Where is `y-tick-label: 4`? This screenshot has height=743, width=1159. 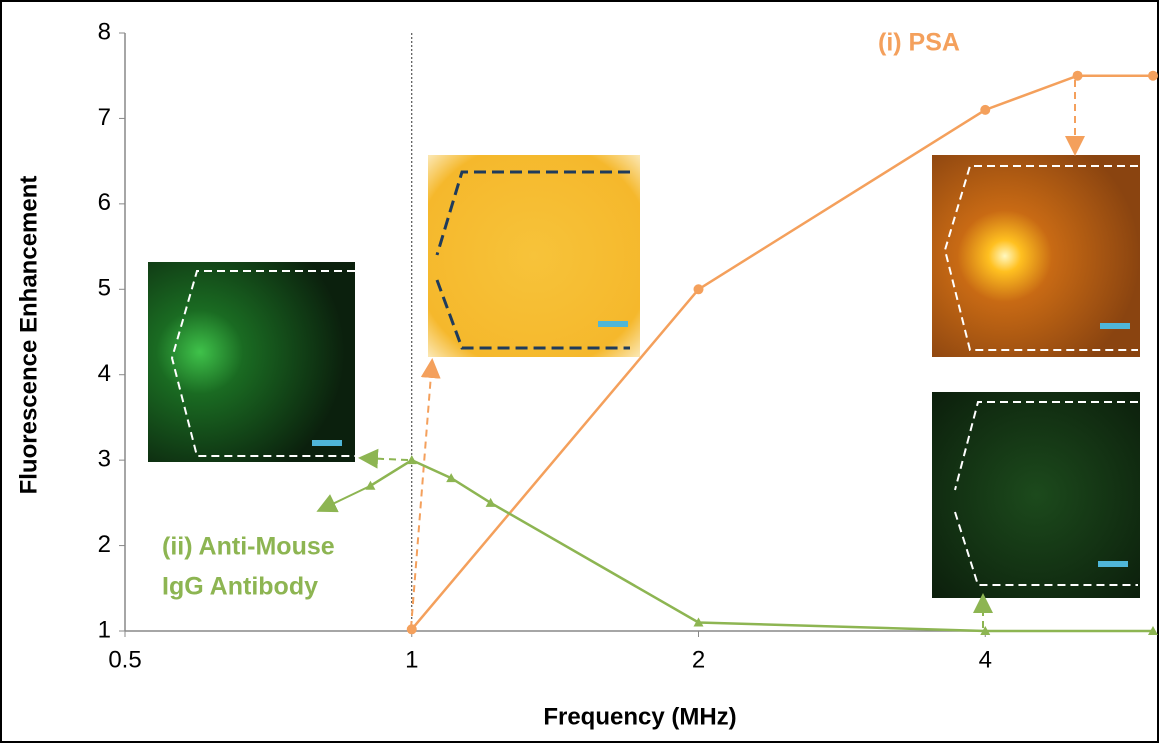
y-tick-label: 4 is located at coordinates (104, 373).